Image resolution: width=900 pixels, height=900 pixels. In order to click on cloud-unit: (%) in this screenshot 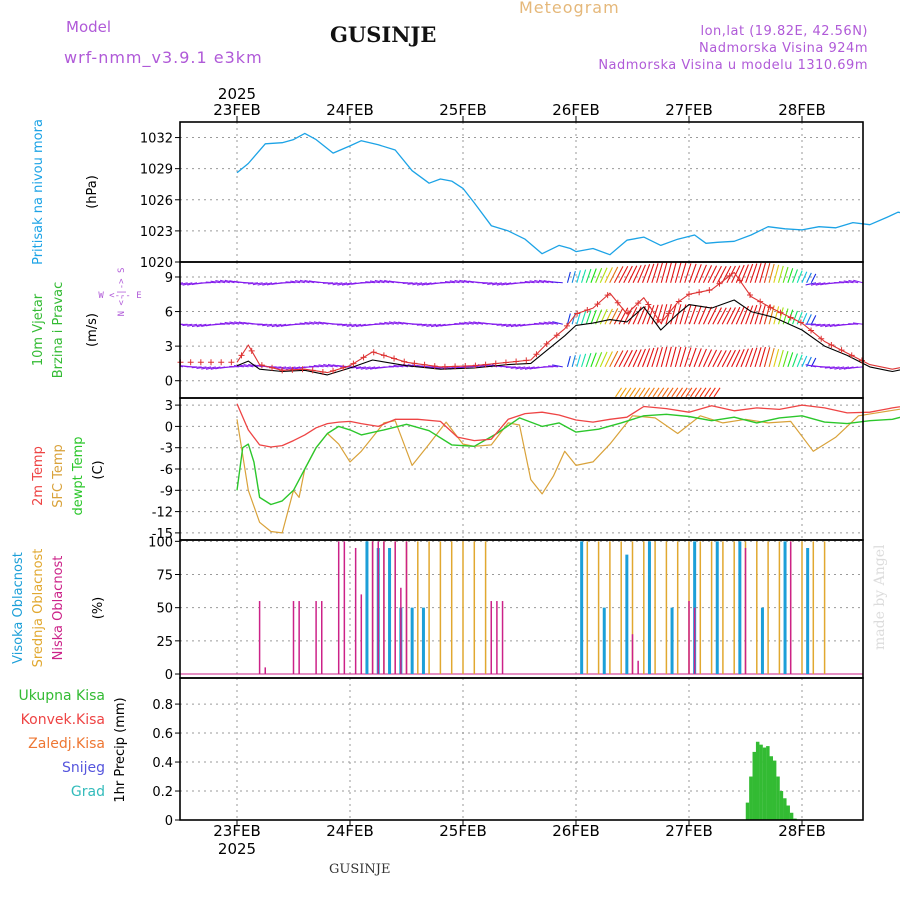, I will do `click(98, 608)`.